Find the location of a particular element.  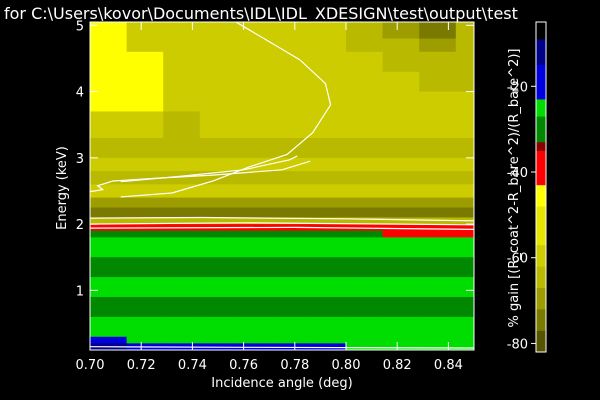

y-tick-label: 2 is located at coordinates (80, 225).